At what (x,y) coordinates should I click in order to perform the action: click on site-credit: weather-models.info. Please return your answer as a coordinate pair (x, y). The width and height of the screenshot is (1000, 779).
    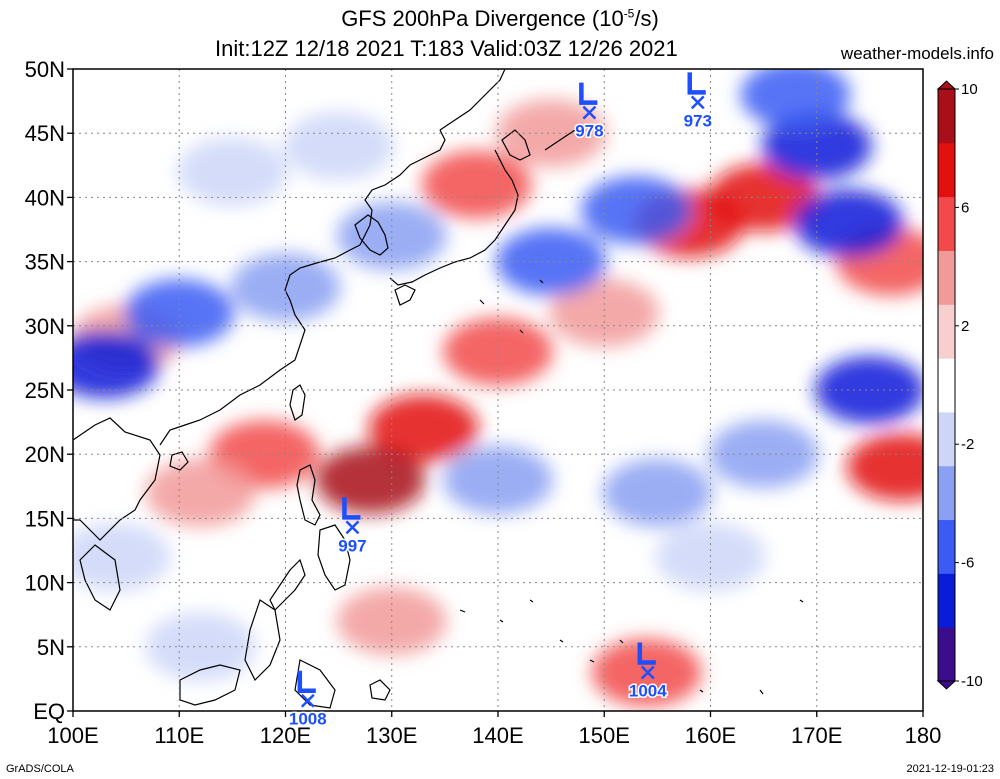
    Looking at the image, I should click on (917, 53).